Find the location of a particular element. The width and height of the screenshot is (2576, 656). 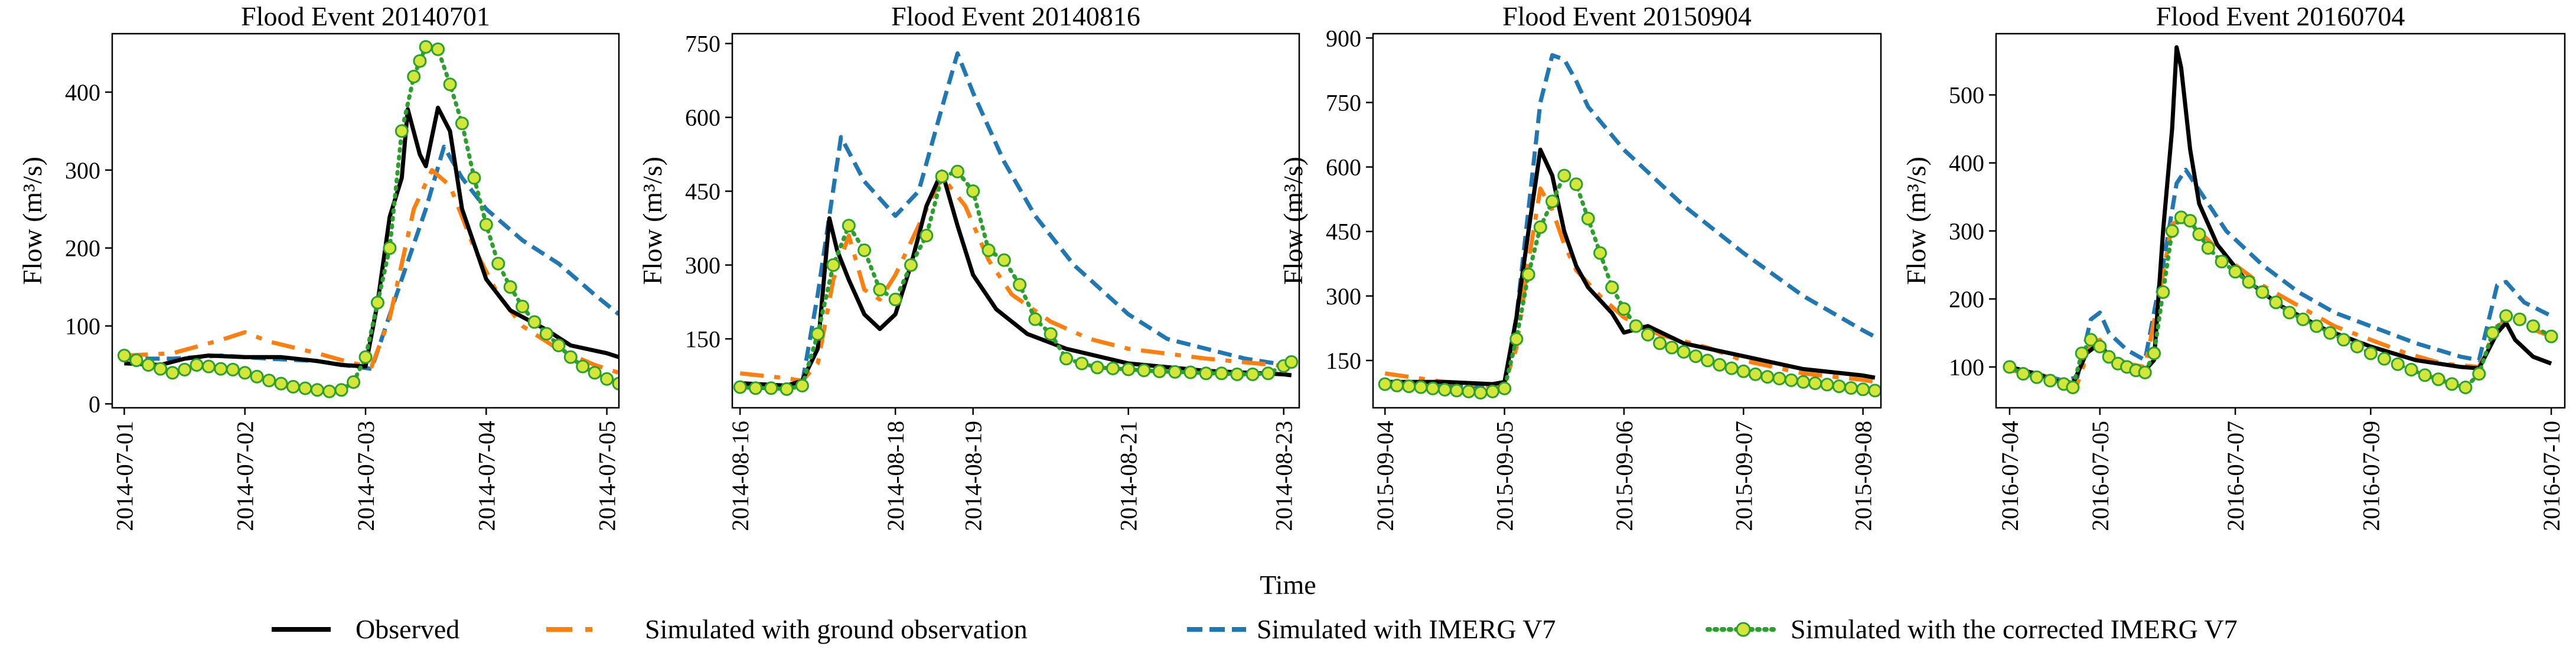

x-tick-label: 2014-07-05 is located at coordinates (607, 476).